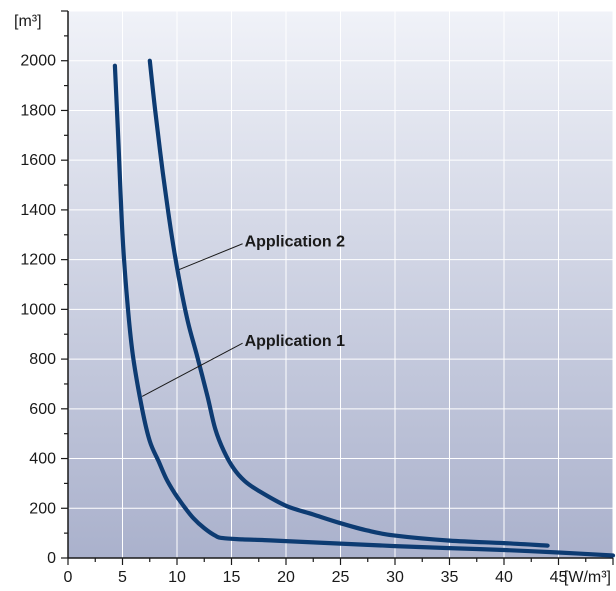  Describe the element at coordinates (295, 341) in the screenshot. I see `annotation-label-2: Application 1` at that location.